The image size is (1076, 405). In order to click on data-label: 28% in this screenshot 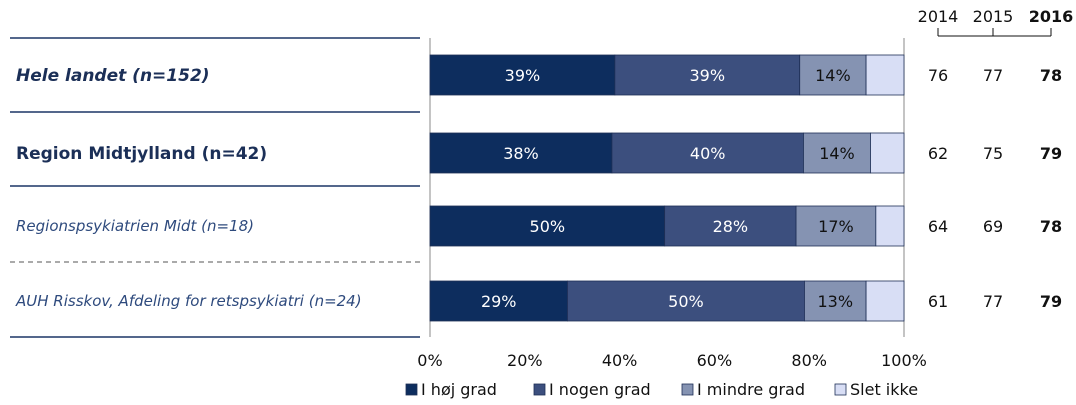, I will do `click(731, 226)`.